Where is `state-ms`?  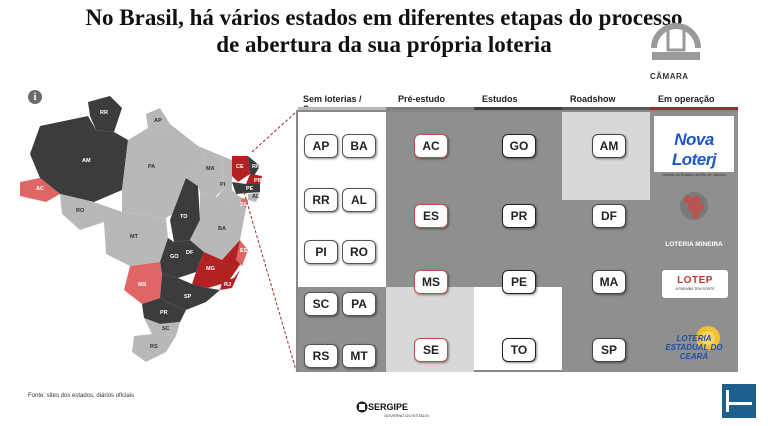
state-ms is located at coordinates (143, 283).